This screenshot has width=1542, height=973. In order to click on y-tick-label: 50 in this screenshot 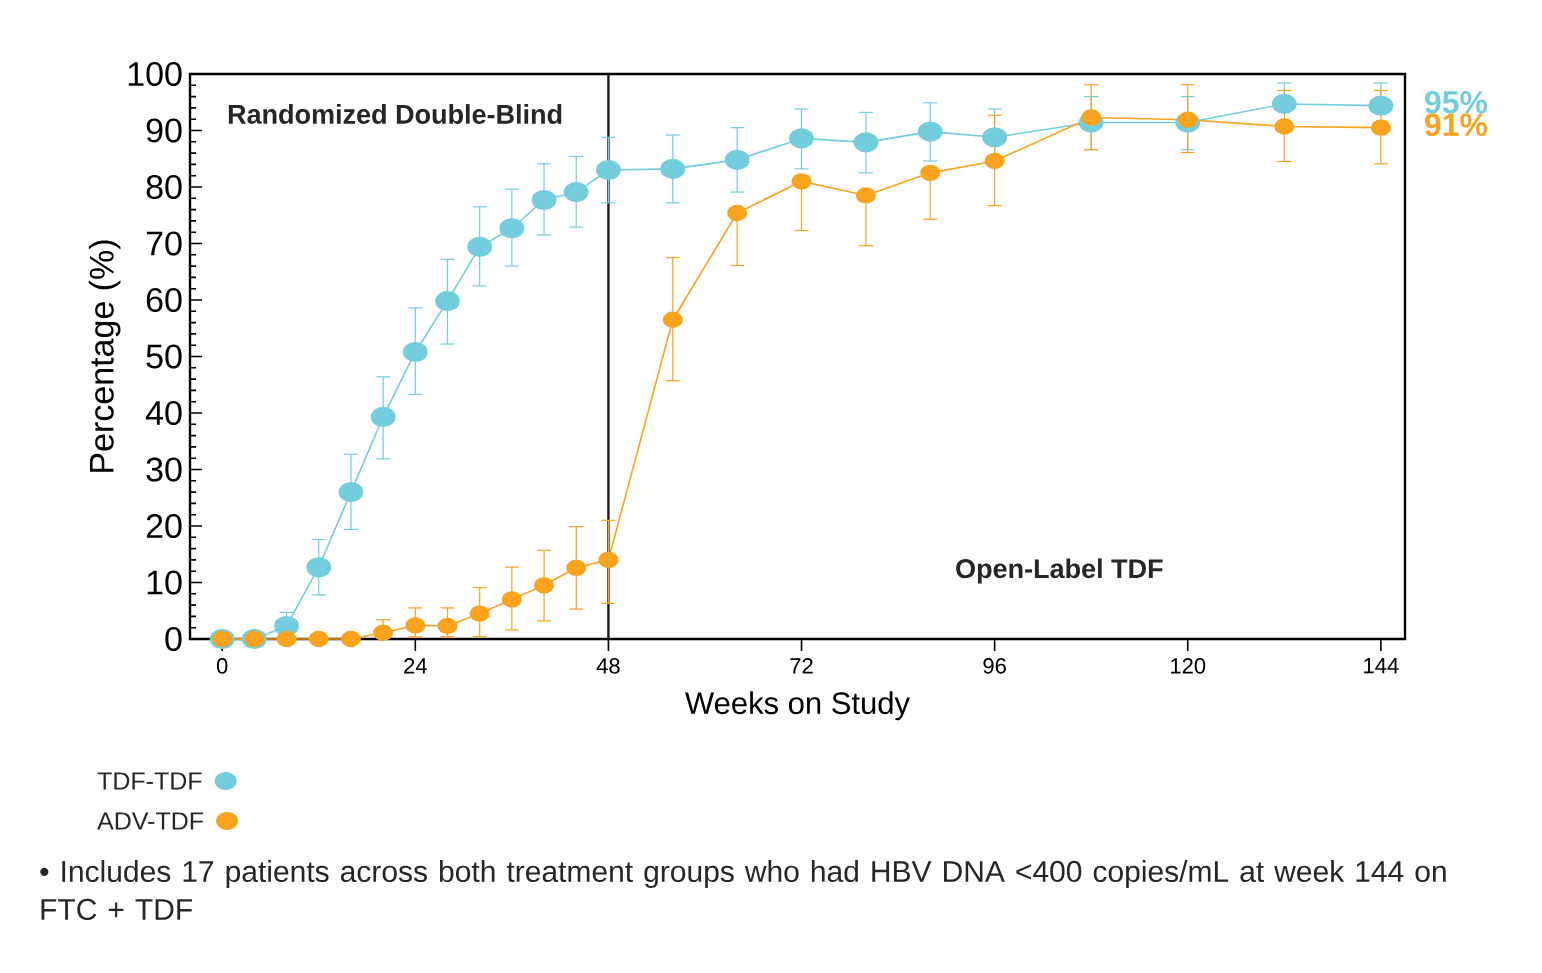, I will do `click(164, 356)`.